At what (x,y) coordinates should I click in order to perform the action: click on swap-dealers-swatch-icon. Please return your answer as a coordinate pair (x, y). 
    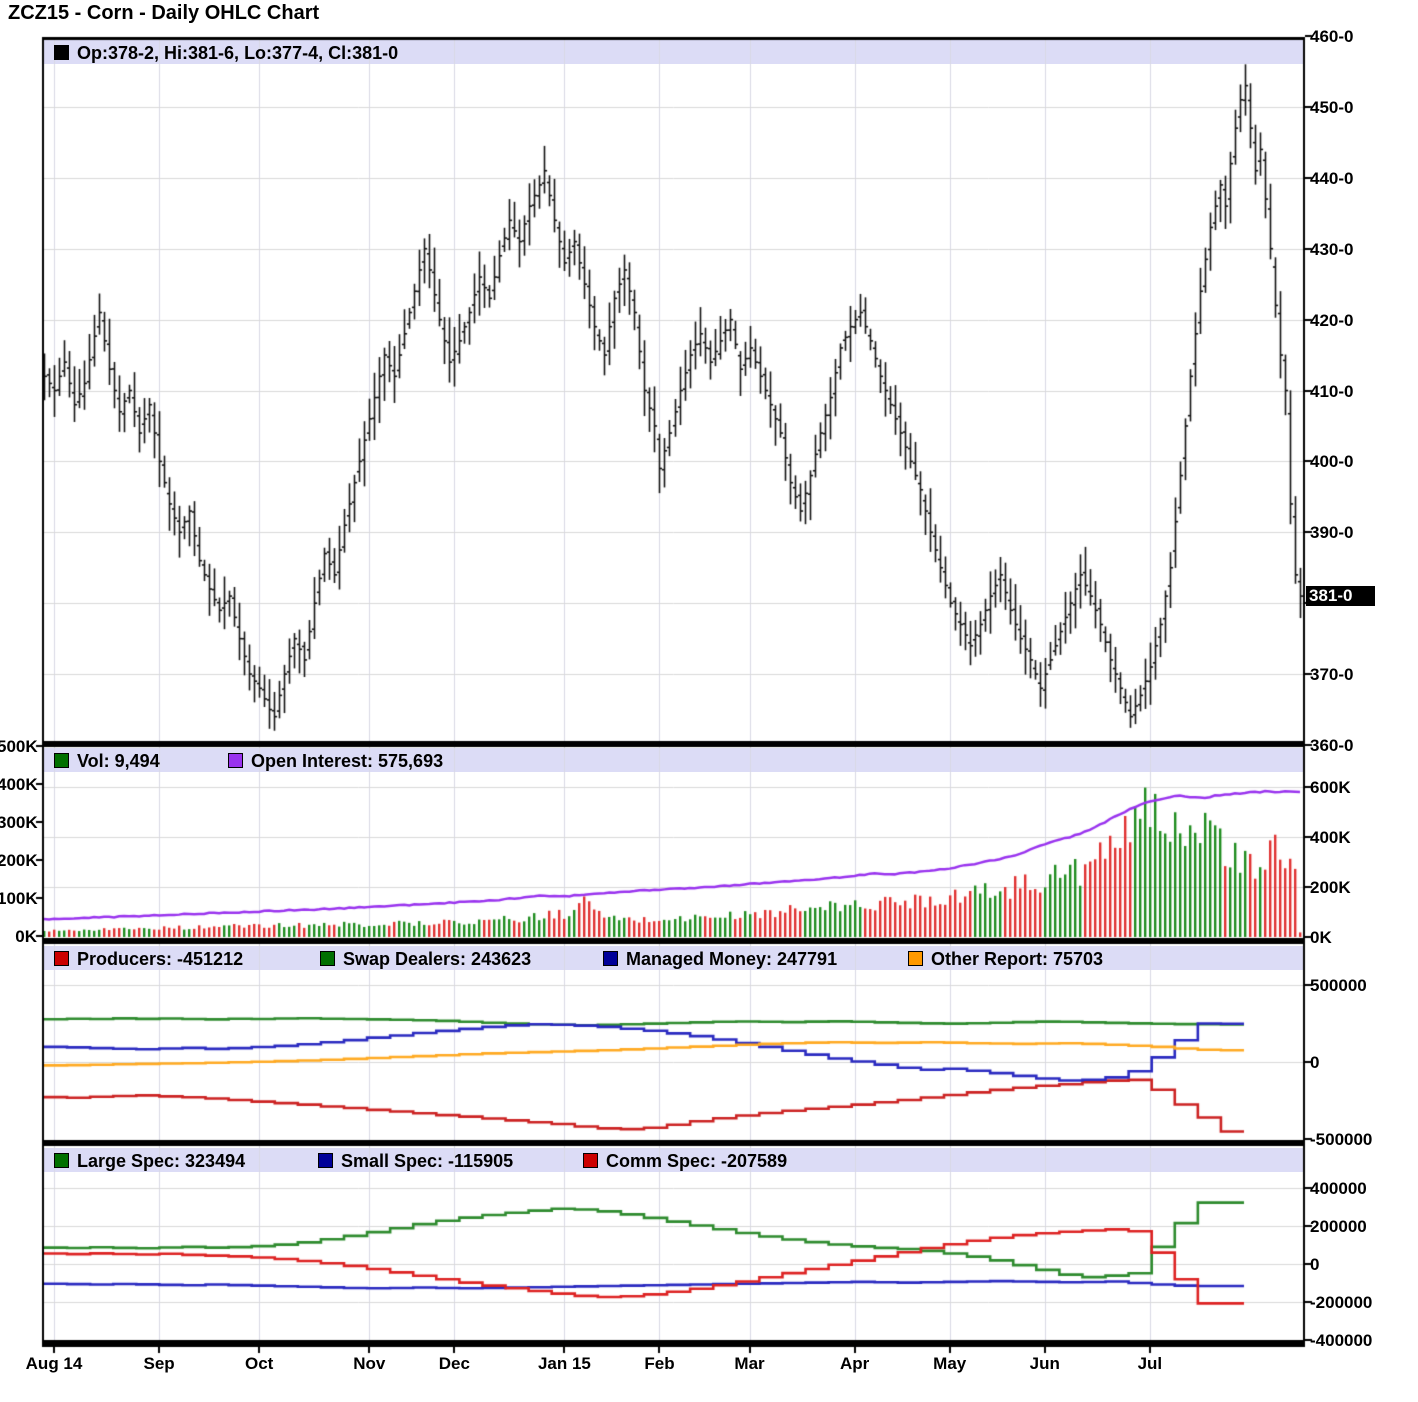
    Looking at the image, I should click on (327, 958).